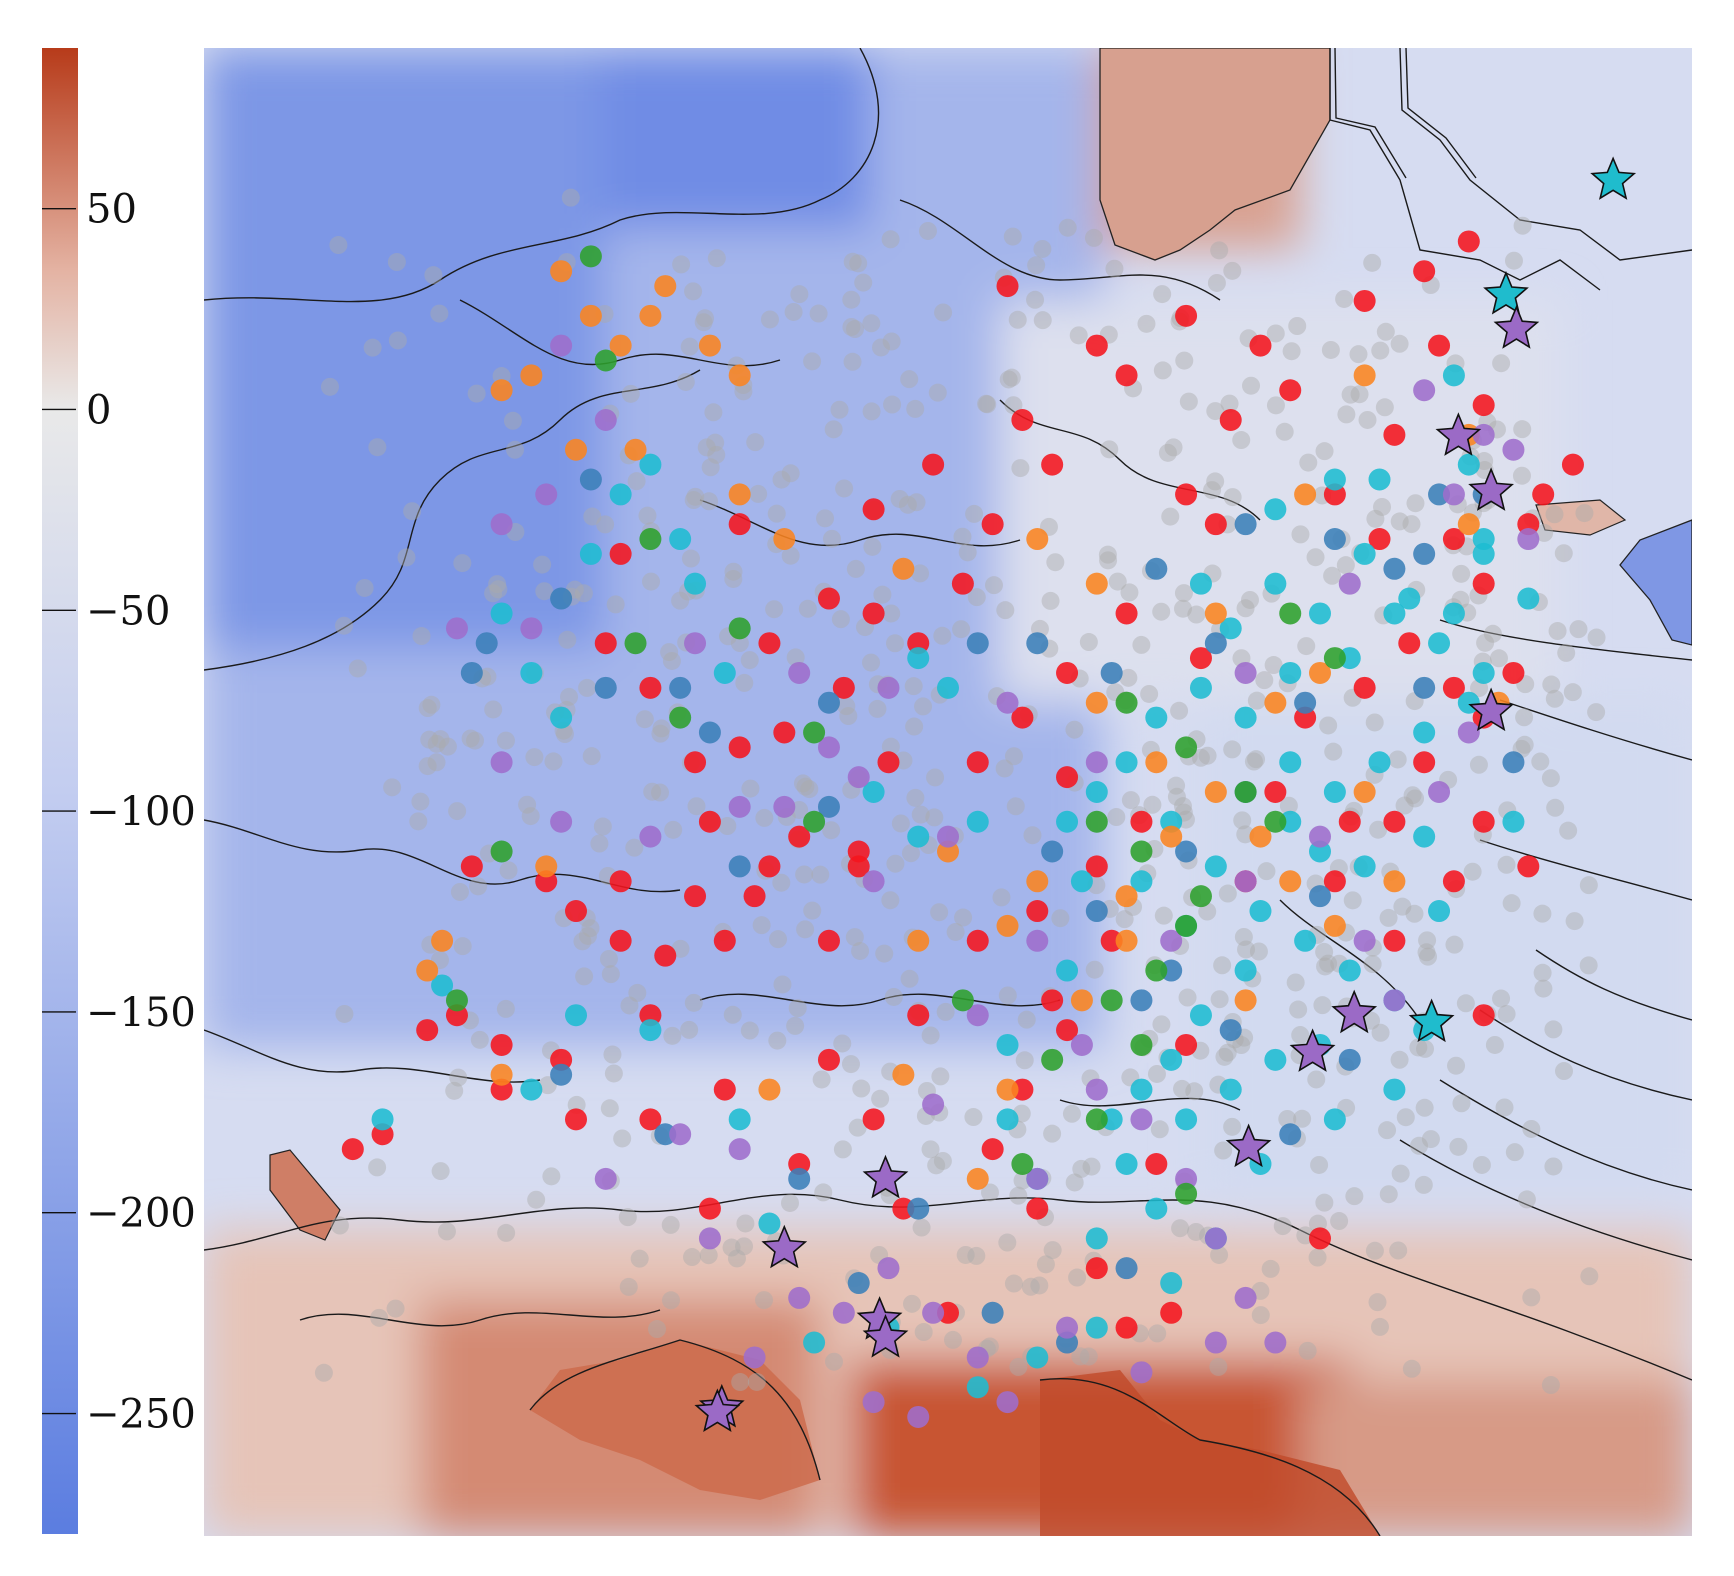  What do you see at coordinates (1655, 582) in the screenshot?
I see `contour-low-region-right` at bounding box center [1655, 582].